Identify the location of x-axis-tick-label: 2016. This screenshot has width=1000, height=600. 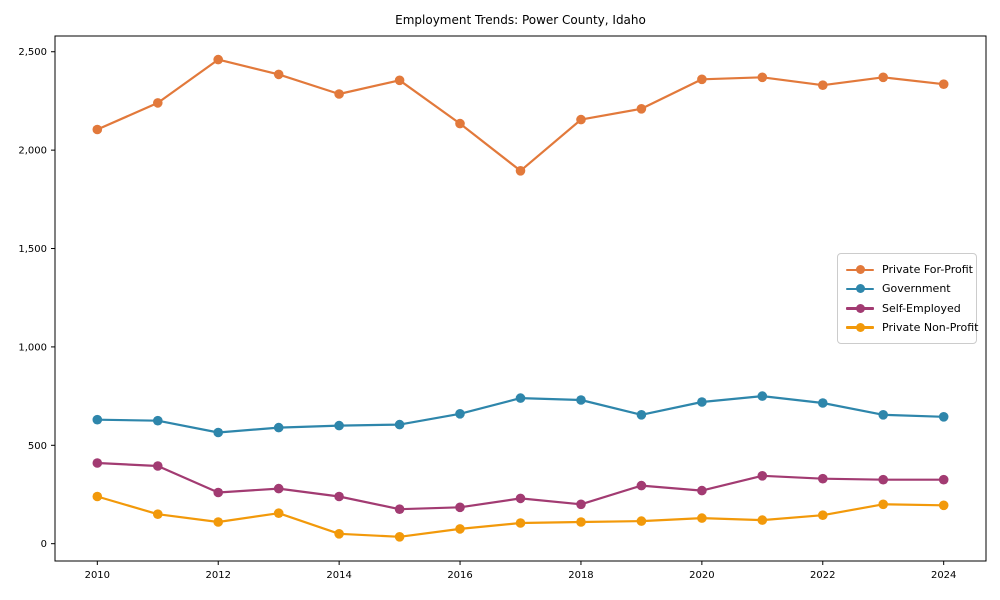
(459, 575).